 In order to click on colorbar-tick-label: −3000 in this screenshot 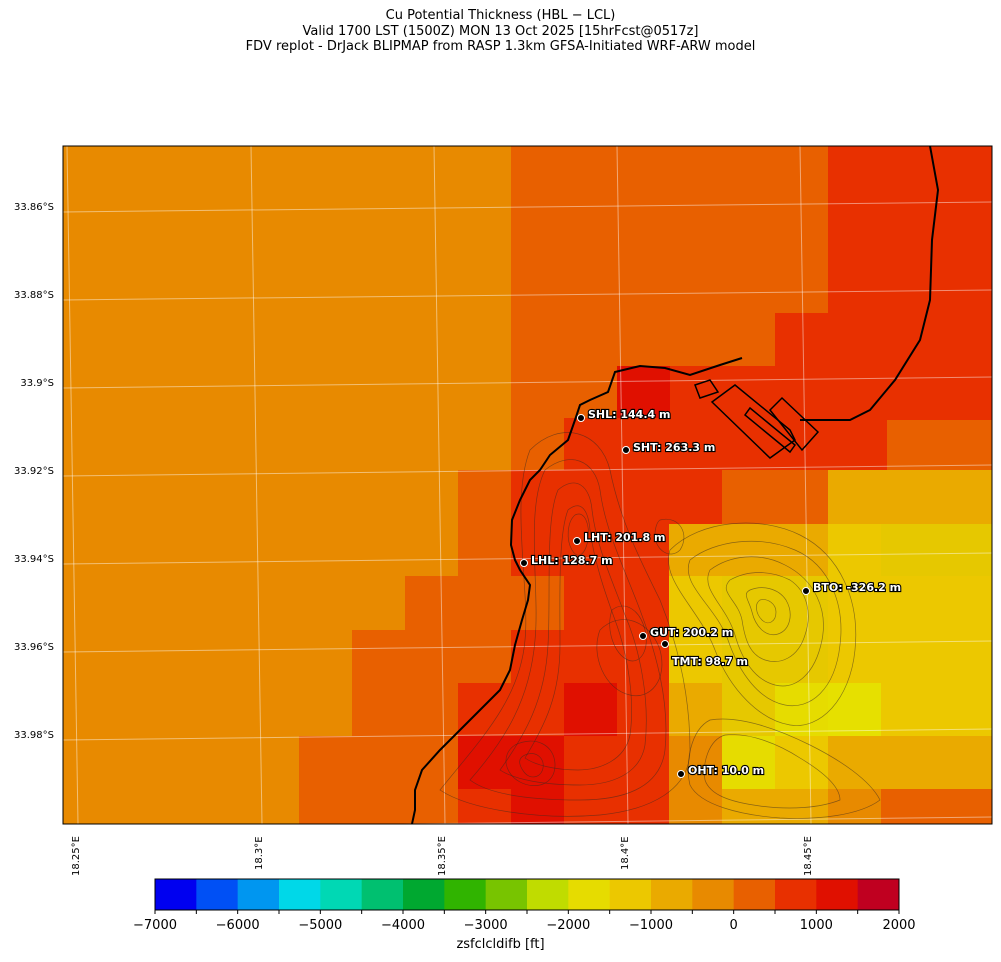, I will do `click(485, 925)`.